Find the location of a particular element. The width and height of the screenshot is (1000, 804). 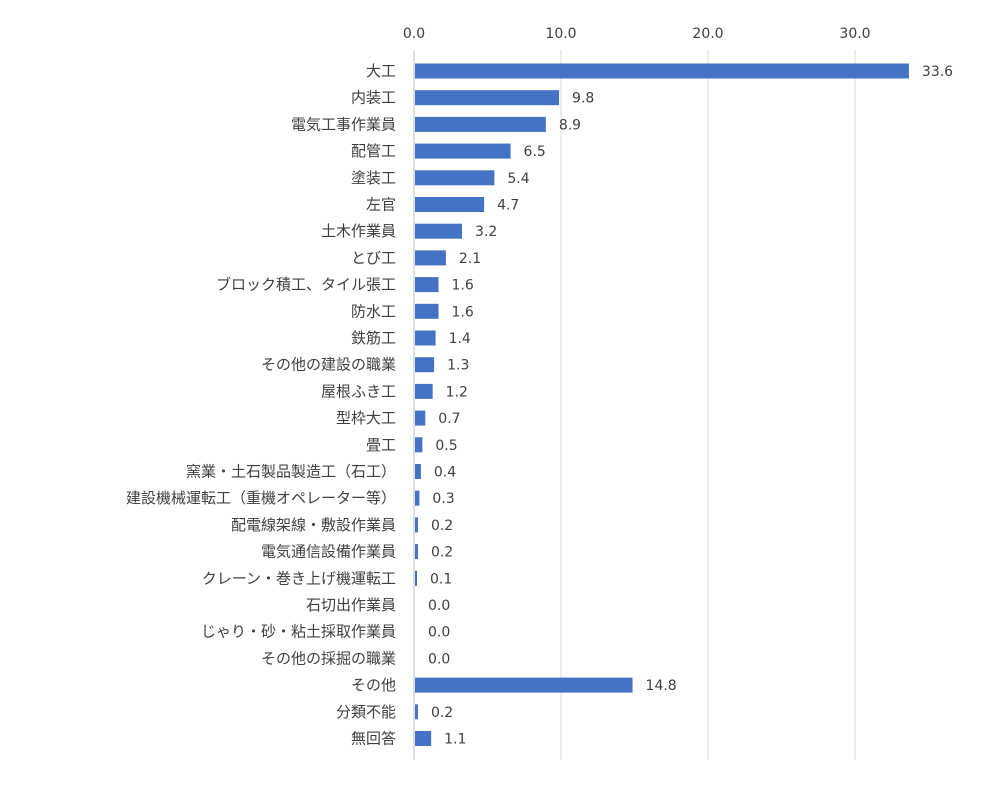

category-label: 塗装工 is located at coordinates (373, 178).